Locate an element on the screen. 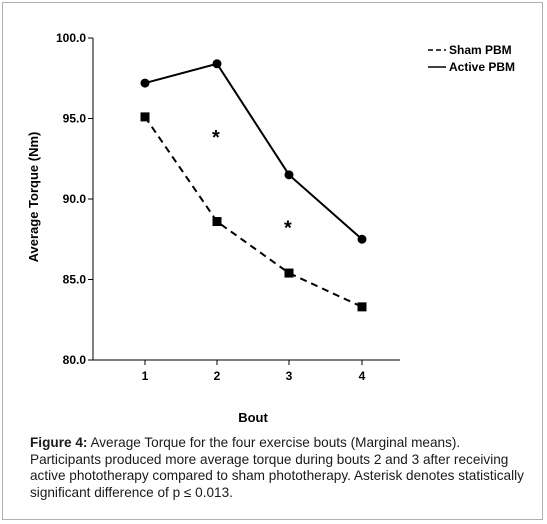  y-tick-label: 80.0 is located at coordinates (75, 360).